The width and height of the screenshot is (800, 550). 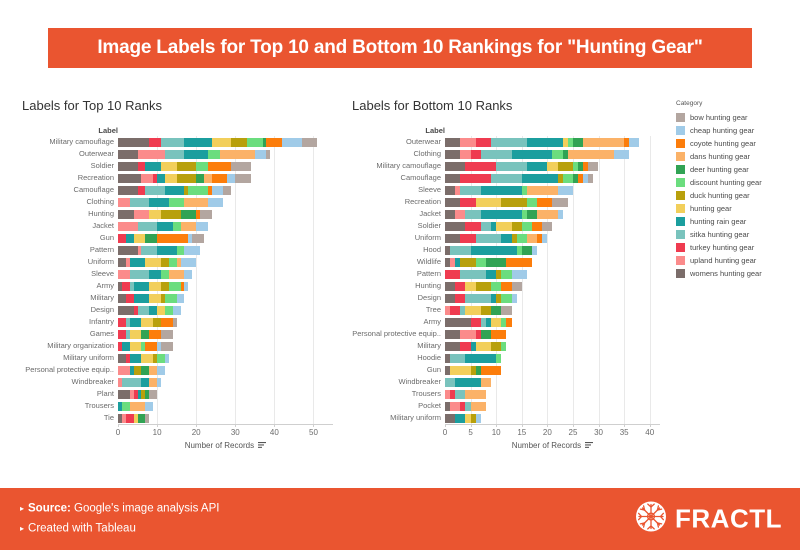 What do you see at coordinates (736, 247) in the screenshot?
I see `legend-item: turkey hunting gear` at bounding box center [736, 247].